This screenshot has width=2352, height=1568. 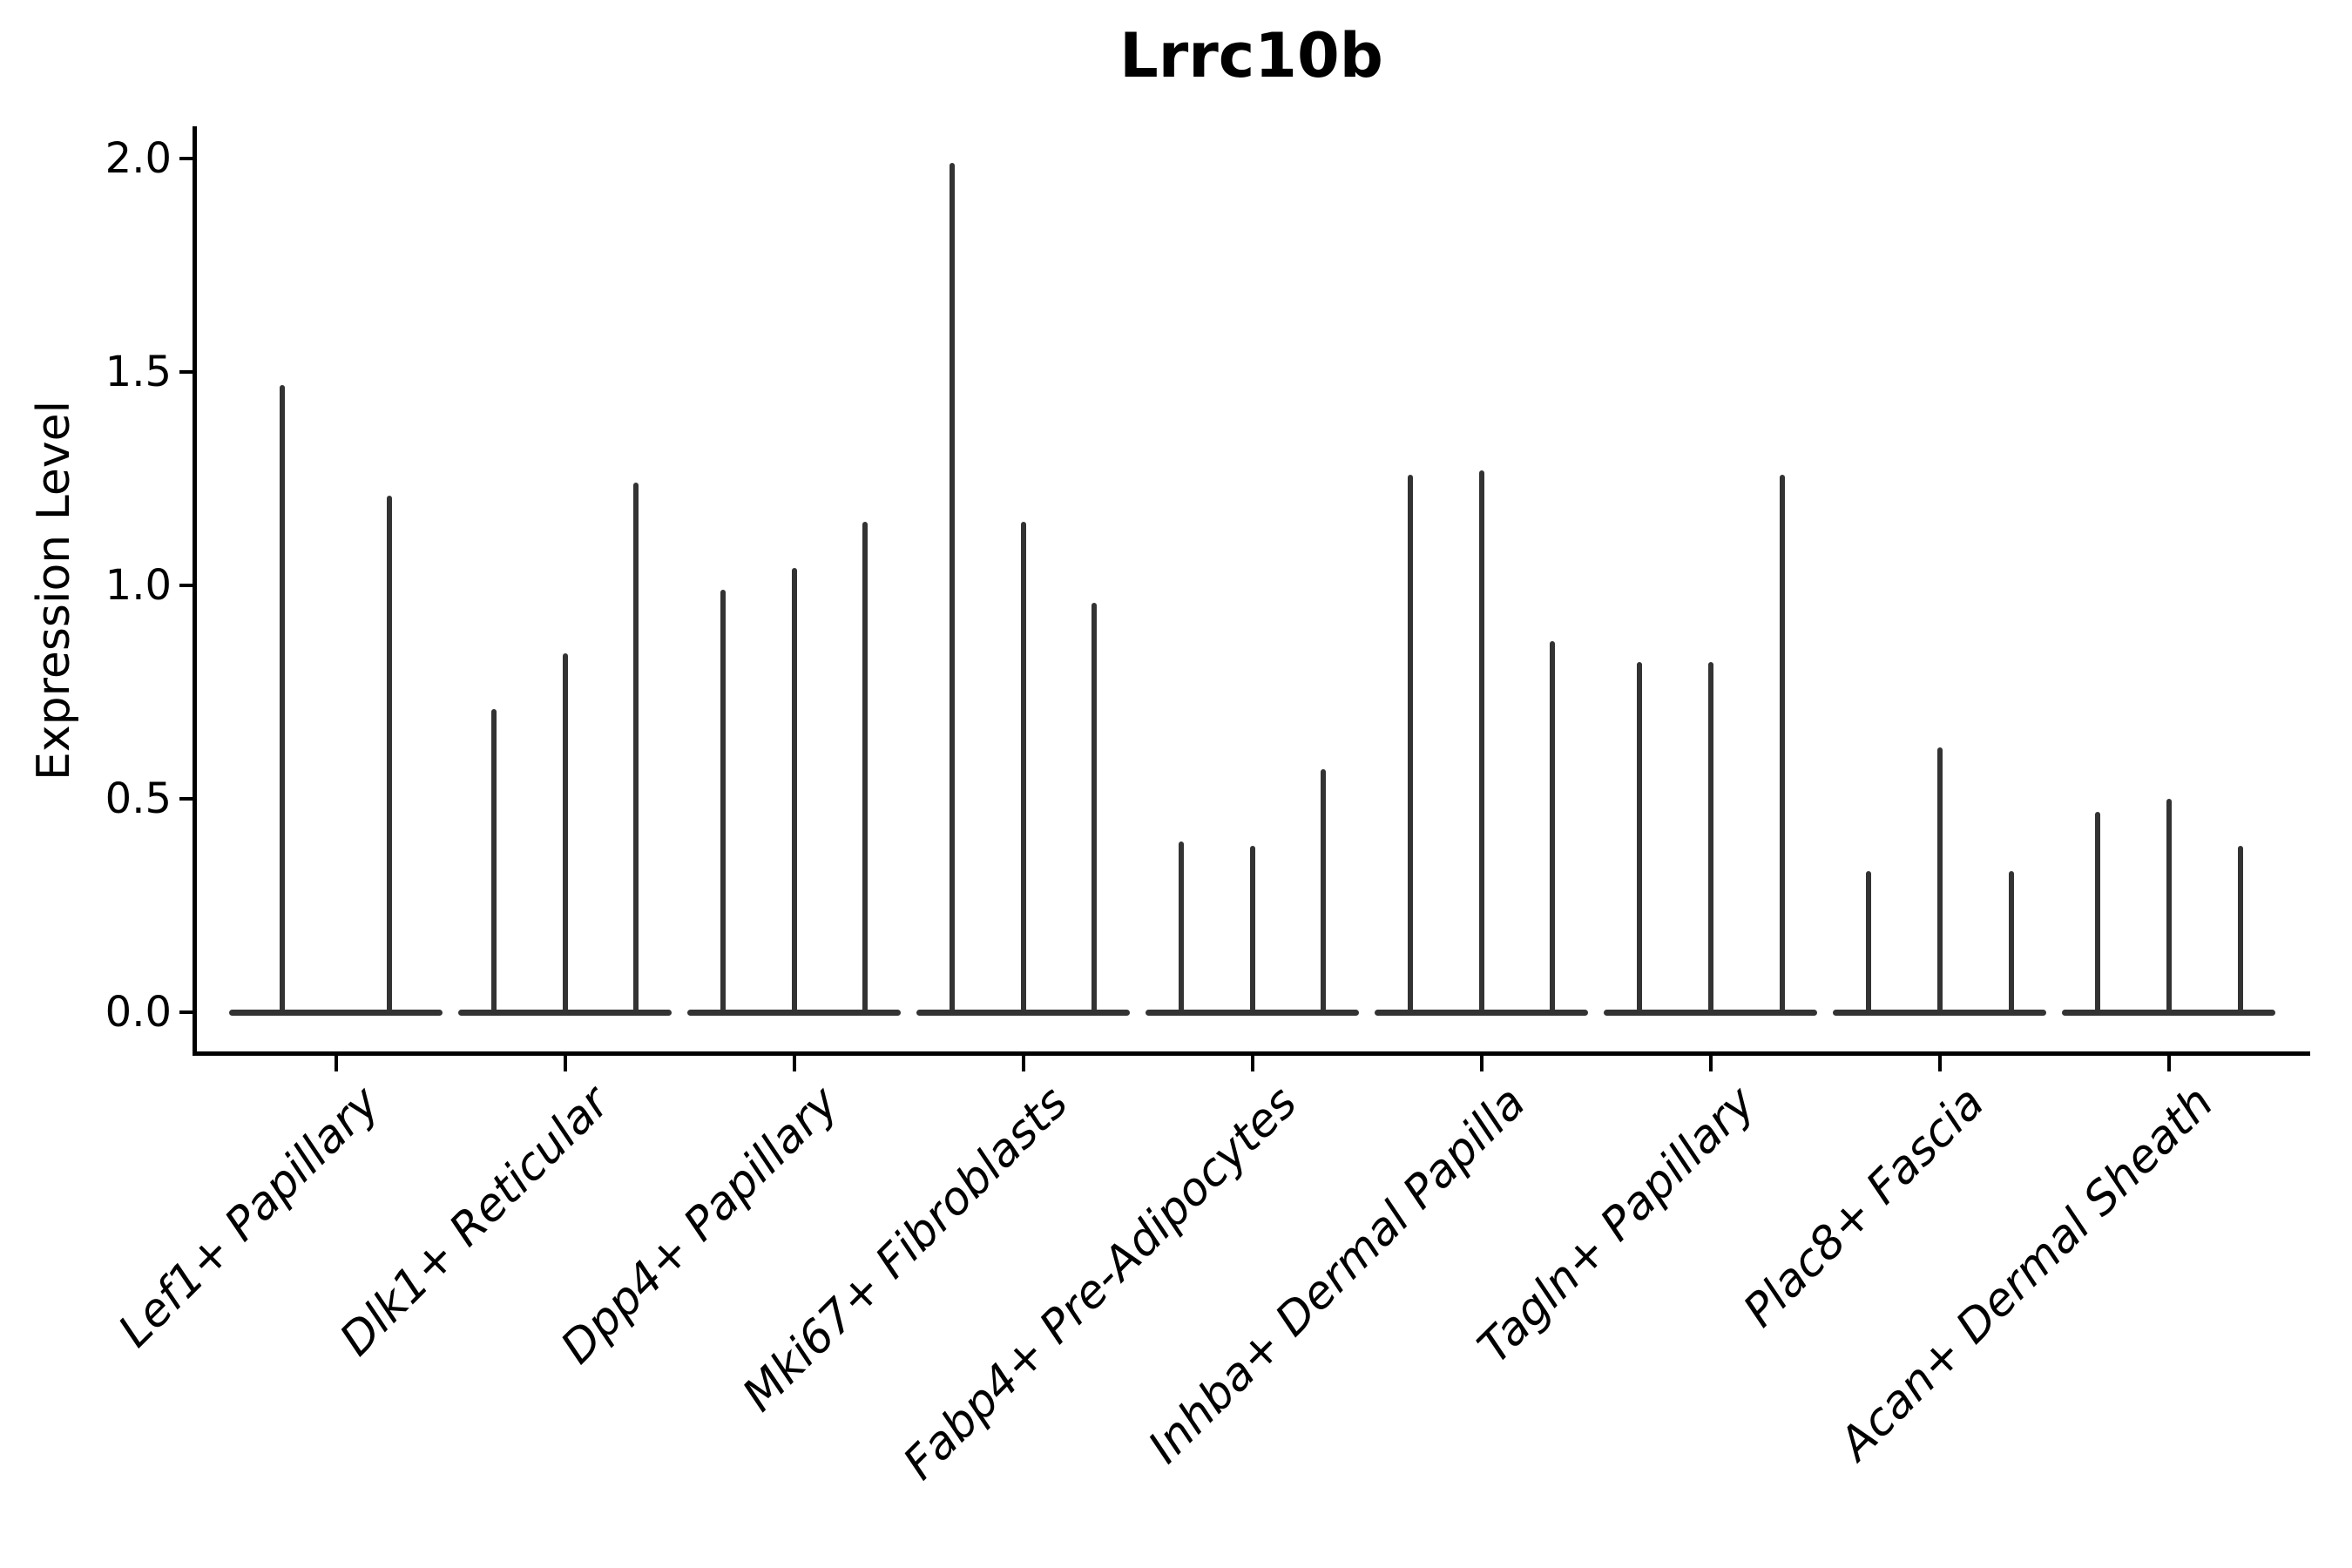 I want to click on y-axis-spine, so click(x=195, y=591).